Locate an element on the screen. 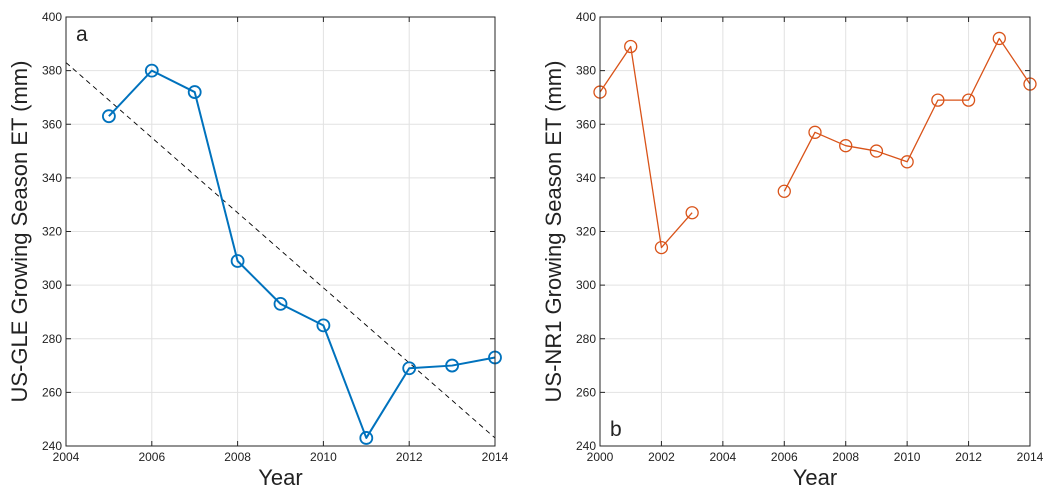 The height and width of the screenshot is (486, 1047). panel-label: b is located at coordinates (616, 429).